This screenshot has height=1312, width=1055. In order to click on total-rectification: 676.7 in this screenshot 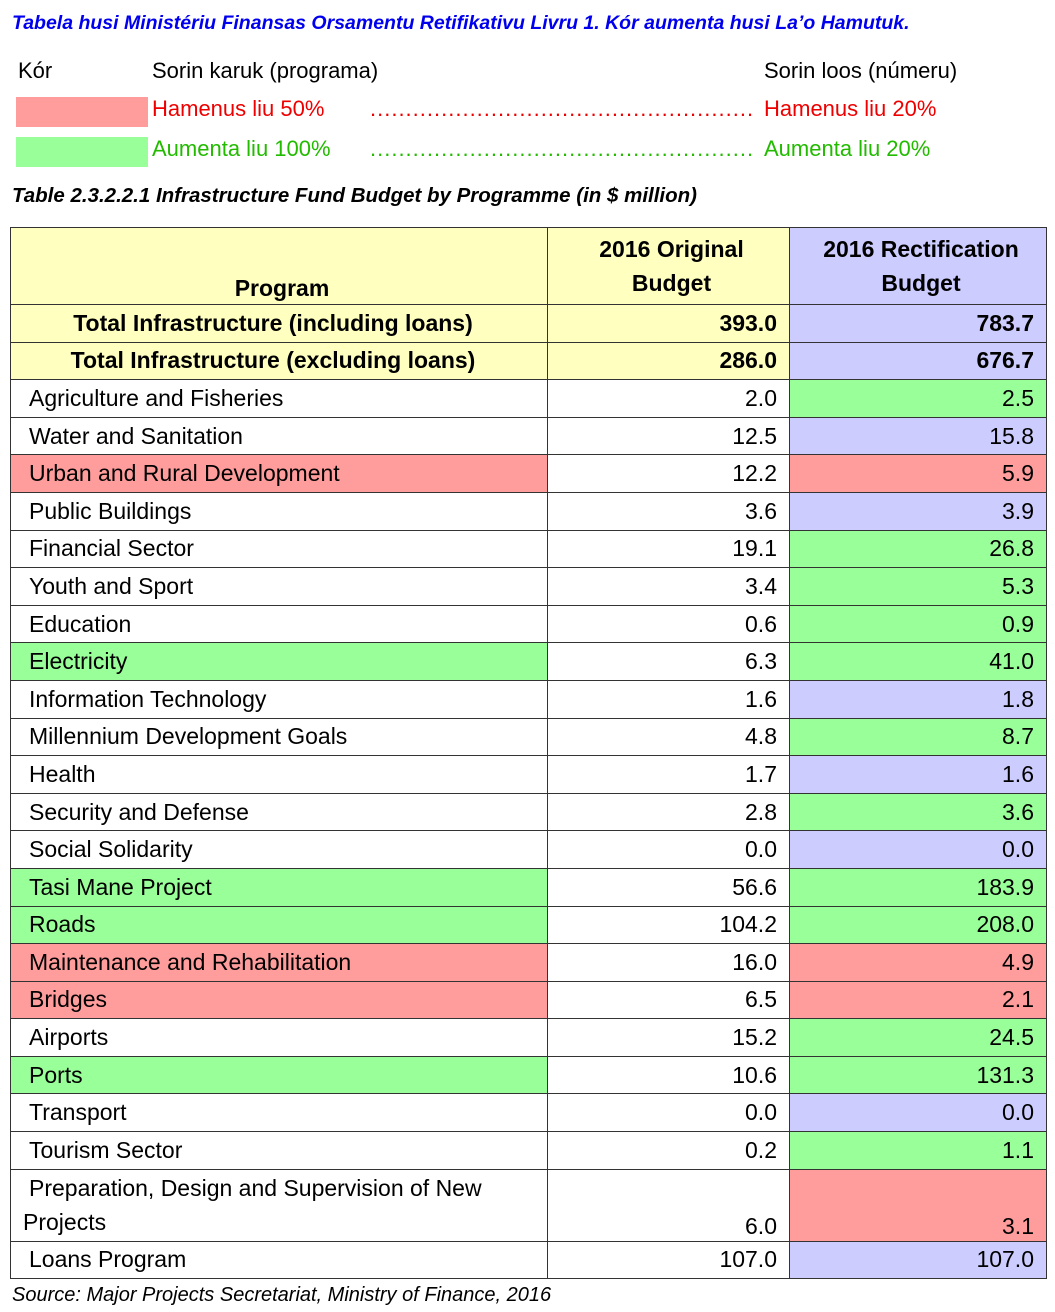, I will do `click(918, 361)`.